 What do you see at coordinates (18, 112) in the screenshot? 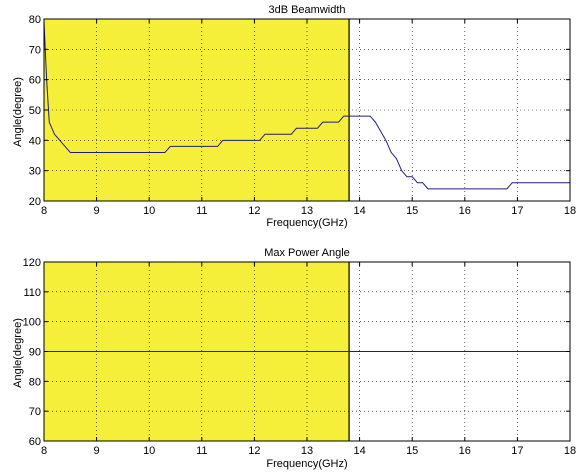
I see `beamwidth-y-axis-label: Angle(degree)` at bounding box center [18, 112].